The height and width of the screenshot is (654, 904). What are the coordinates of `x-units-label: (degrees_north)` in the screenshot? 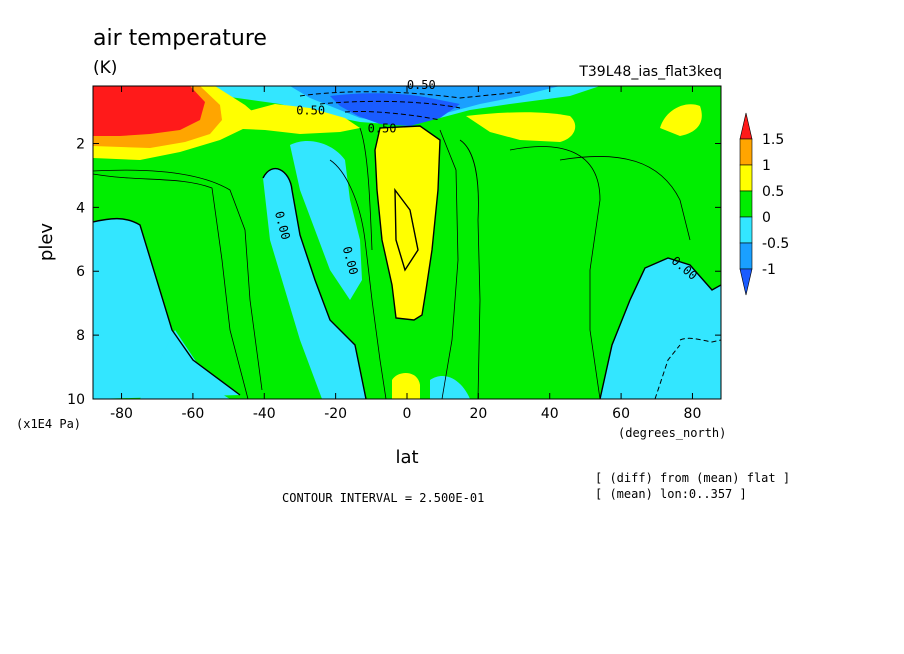 It's located at (672, 433).